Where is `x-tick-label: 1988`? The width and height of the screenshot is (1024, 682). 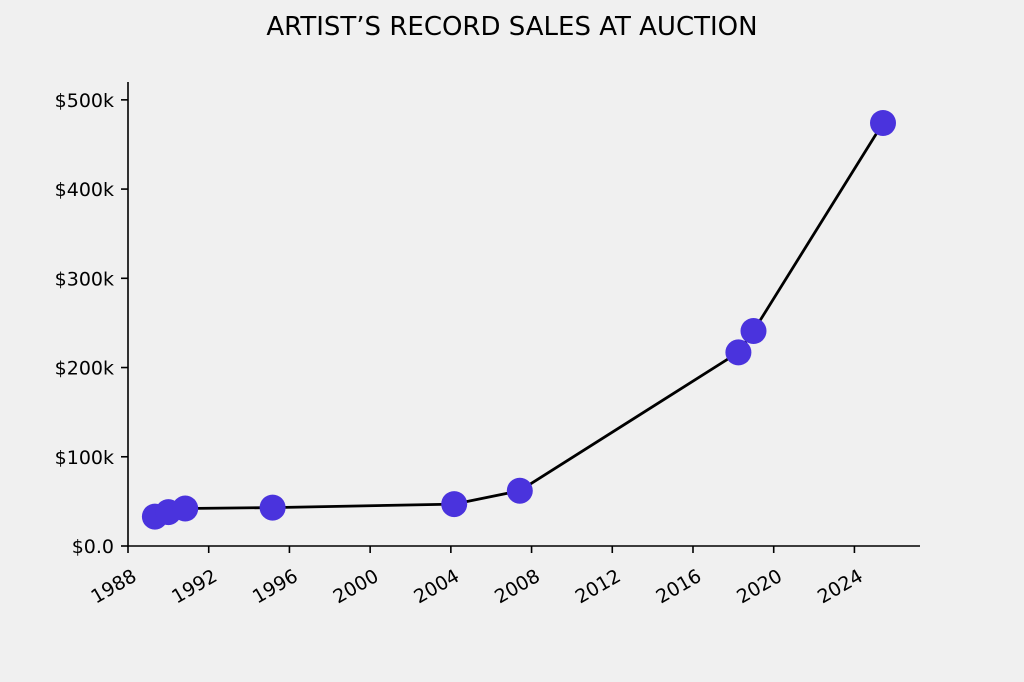
x-tick-label: 1988 is located at coordinates (113, 586).